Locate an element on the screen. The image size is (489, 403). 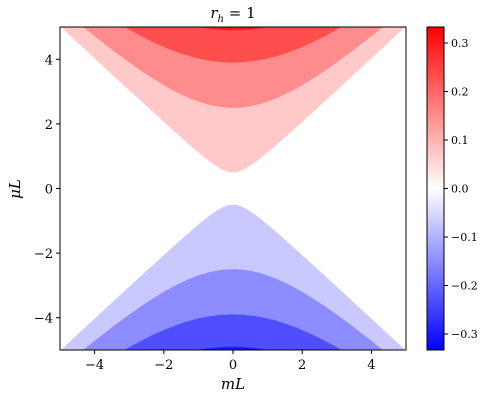
y-tick-label: 0 is located at coordinates (49, 190).